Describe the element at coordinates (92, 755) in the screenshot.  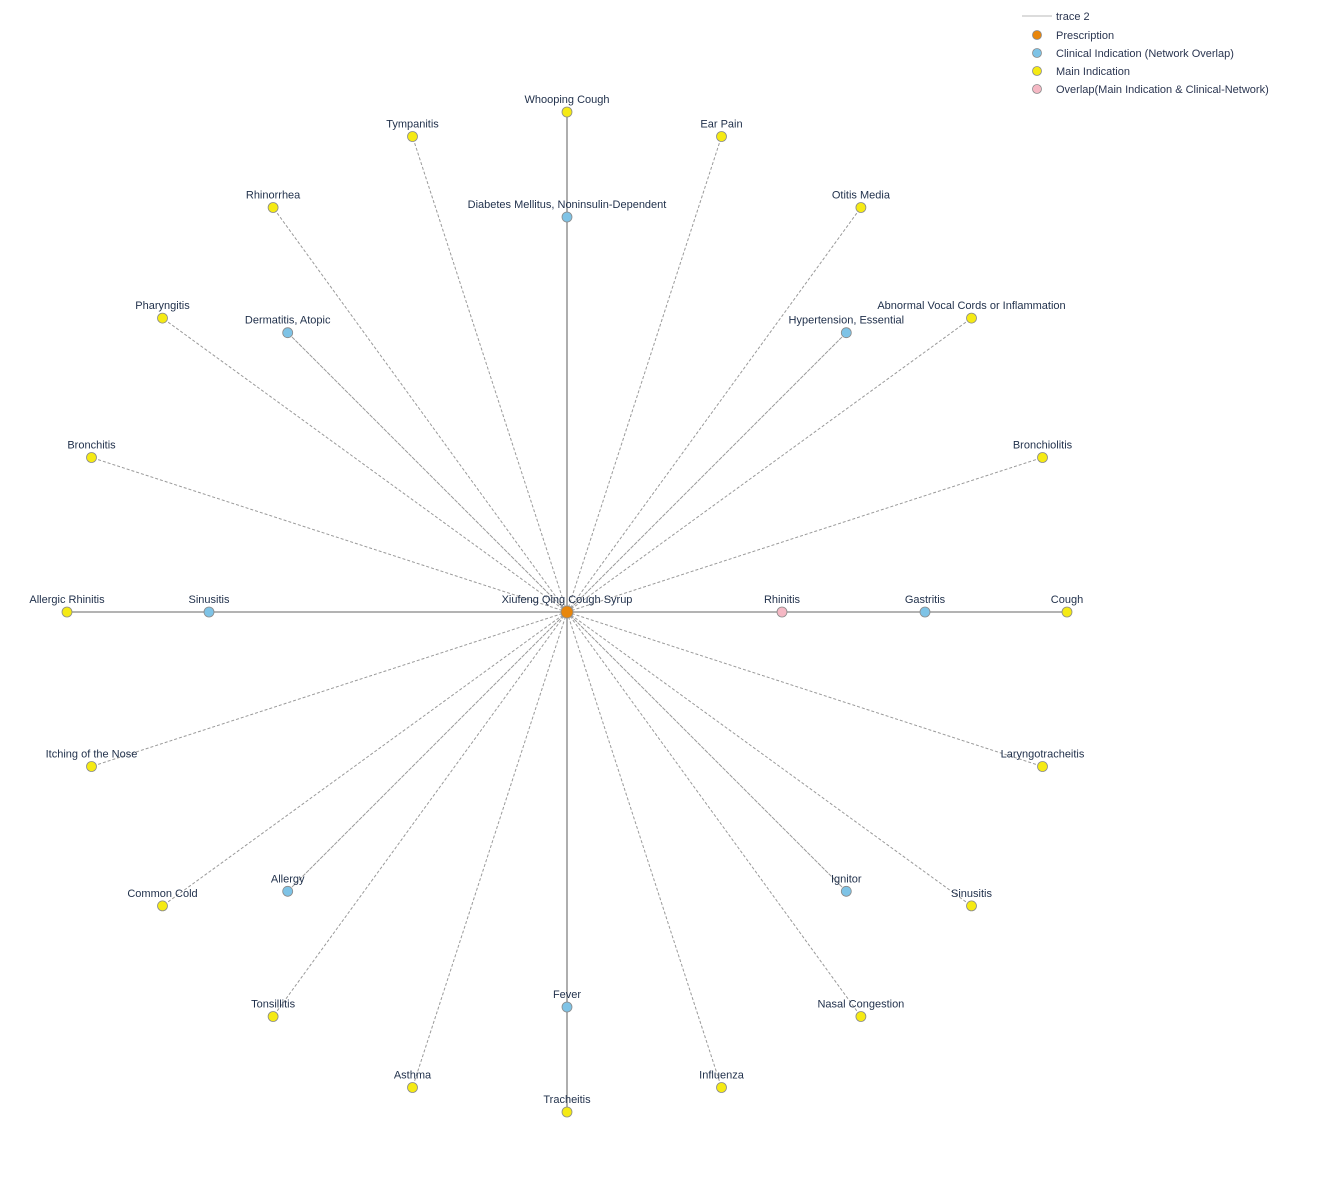
I see `node-label-itching-of-the-nose: Itching of the Nose` at that location.